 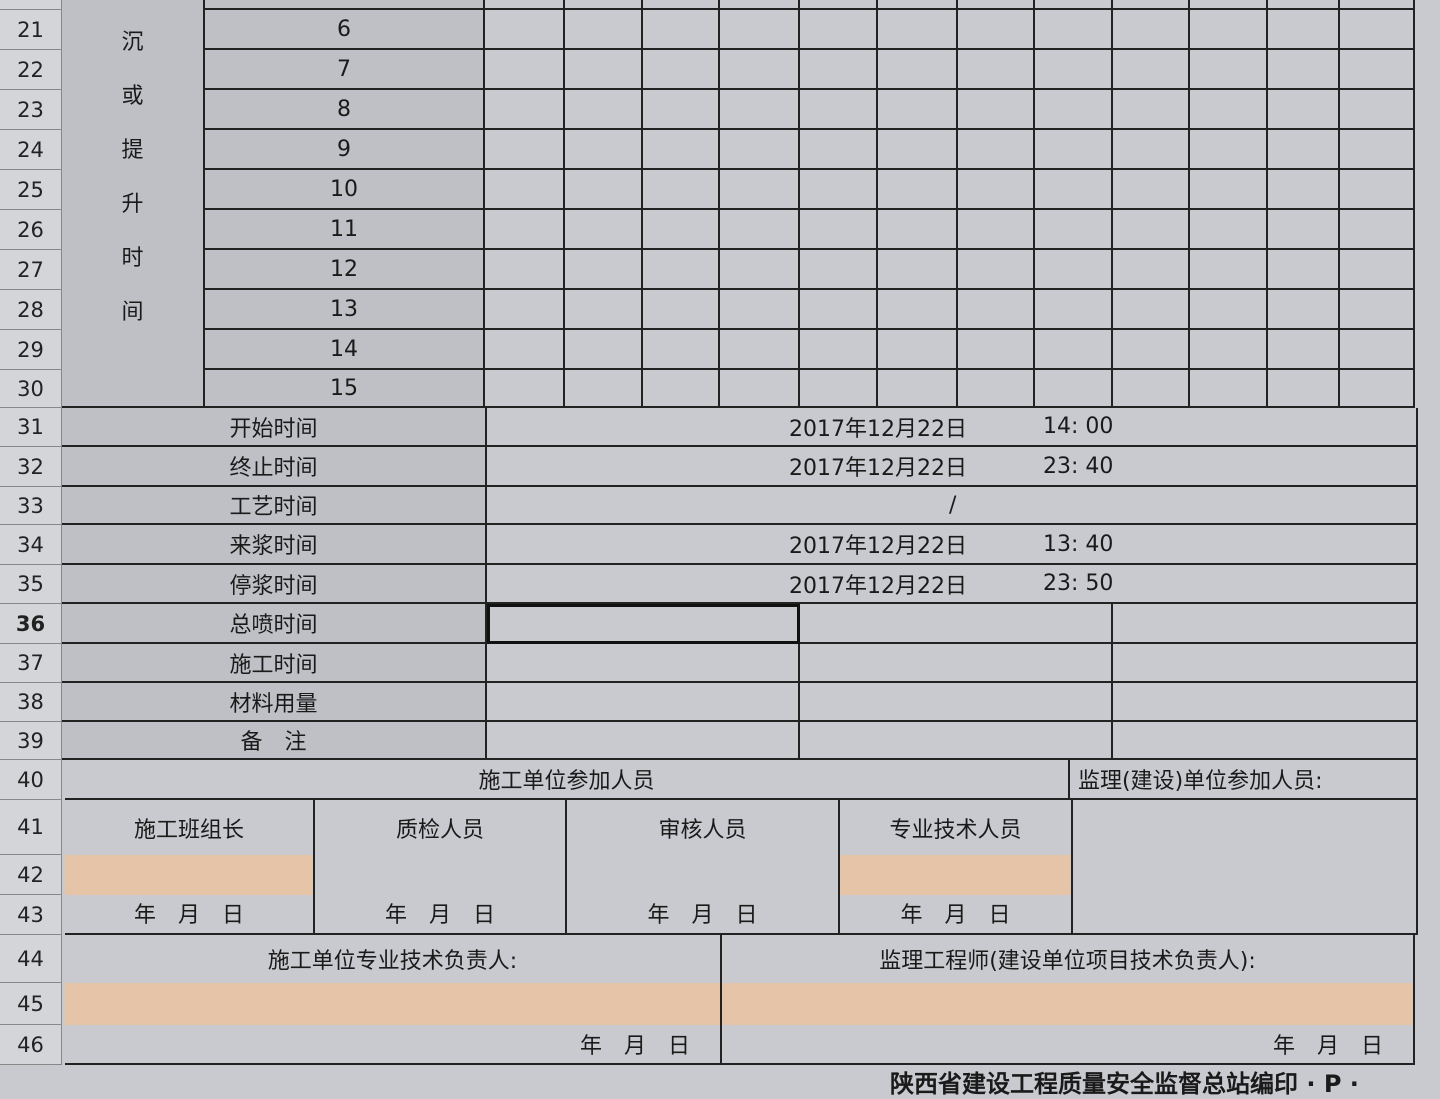 I want to click on tech-lead-date: 年 月 日, so click(x=393, y=1045).